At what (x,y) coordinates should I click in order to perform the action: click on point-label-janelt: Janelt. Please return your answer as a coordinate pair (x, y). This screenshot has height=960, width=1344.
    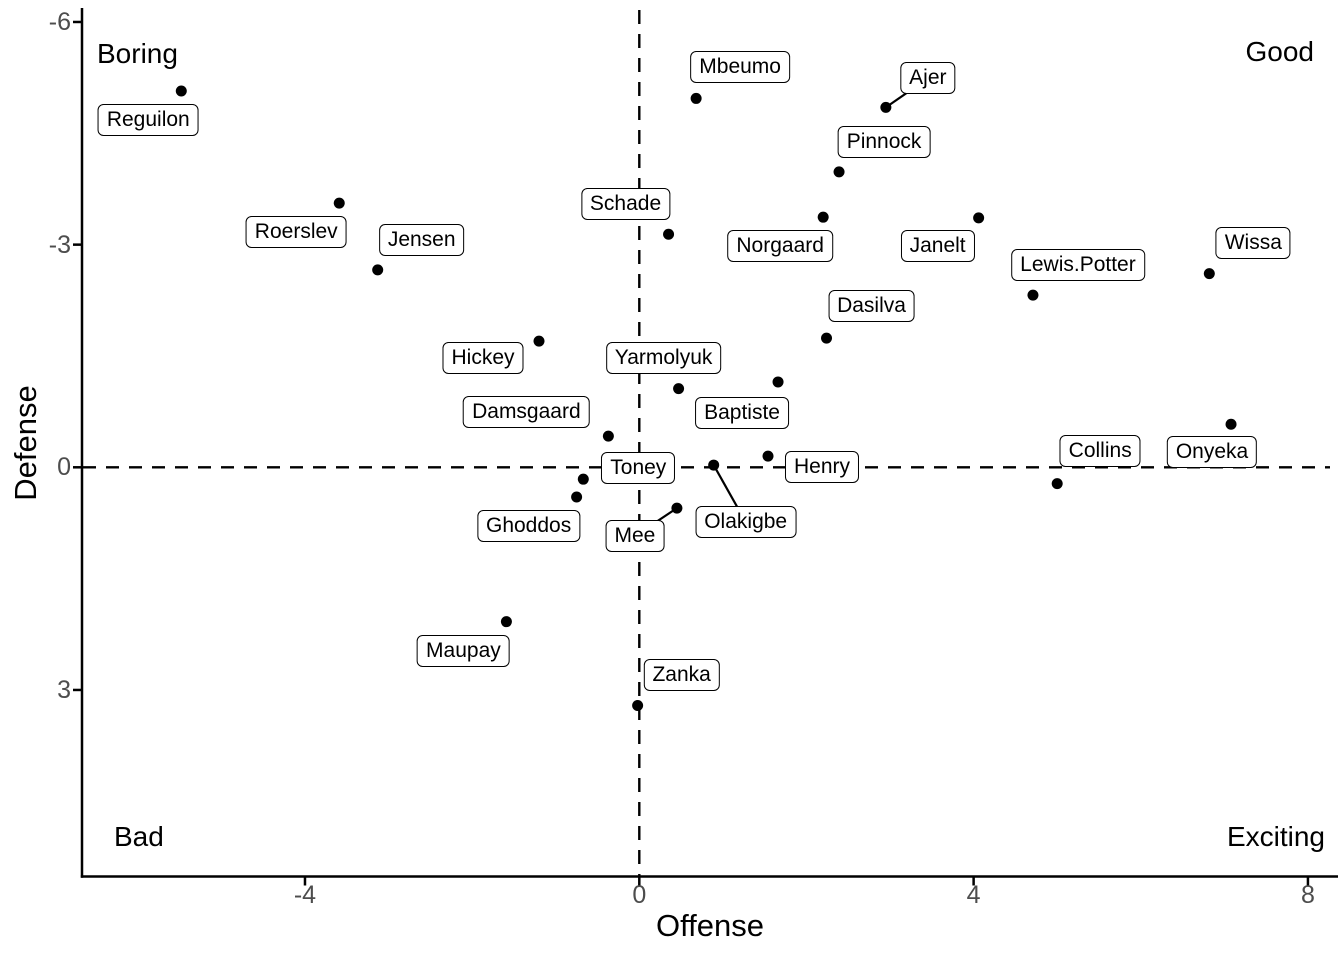
    Looking at the image, I should click on (937, 245).